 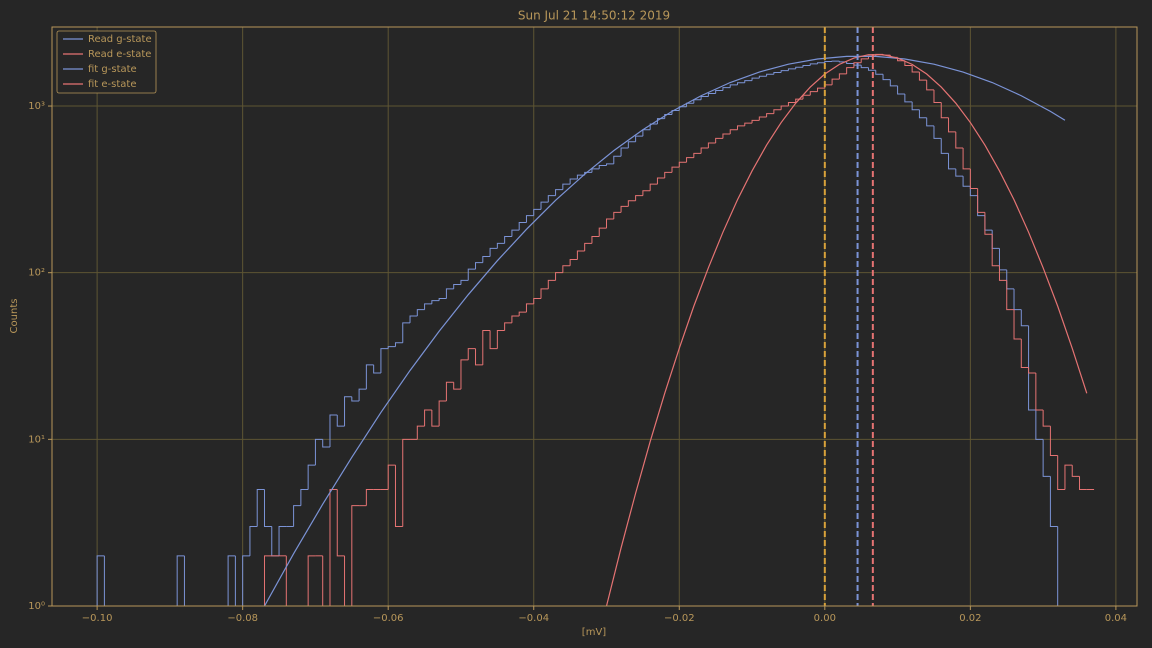 I want to click on y-tick-label: 10⁰, so click(x=36, y=606).